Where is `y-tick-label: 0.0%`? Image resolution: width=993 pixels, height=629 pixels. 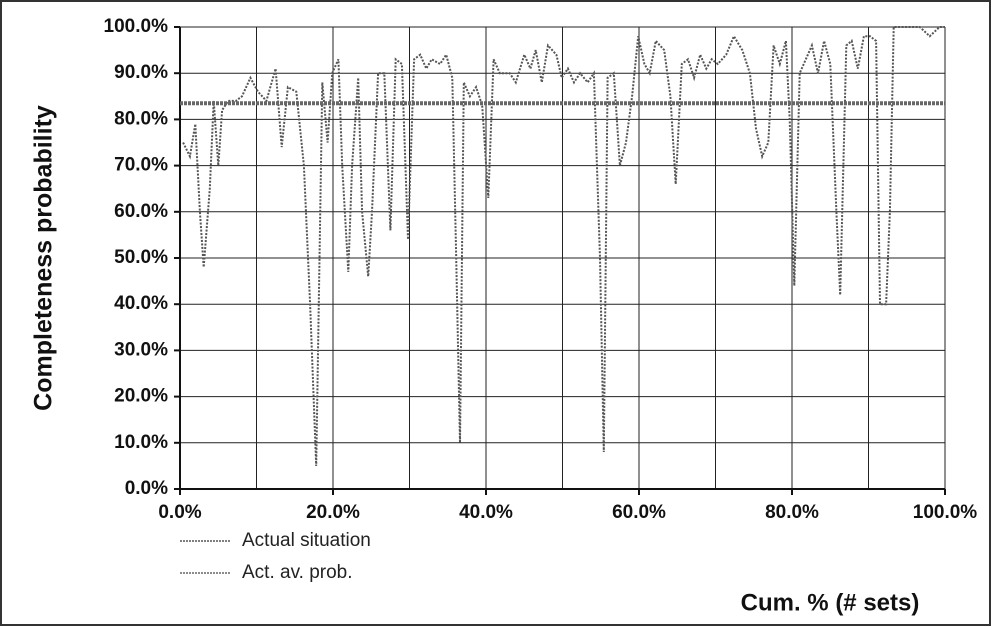
y-tick-label: 0.0% is located at coordinates (146, 488).